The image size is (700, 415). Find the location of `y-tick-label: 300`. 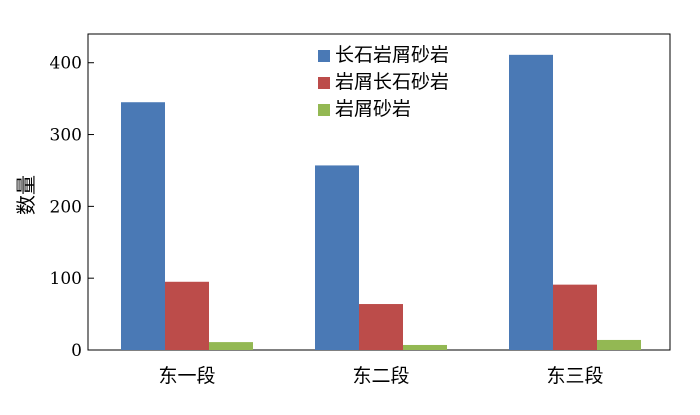

y-tick-label: 300 is located at coordinates (66, 136).